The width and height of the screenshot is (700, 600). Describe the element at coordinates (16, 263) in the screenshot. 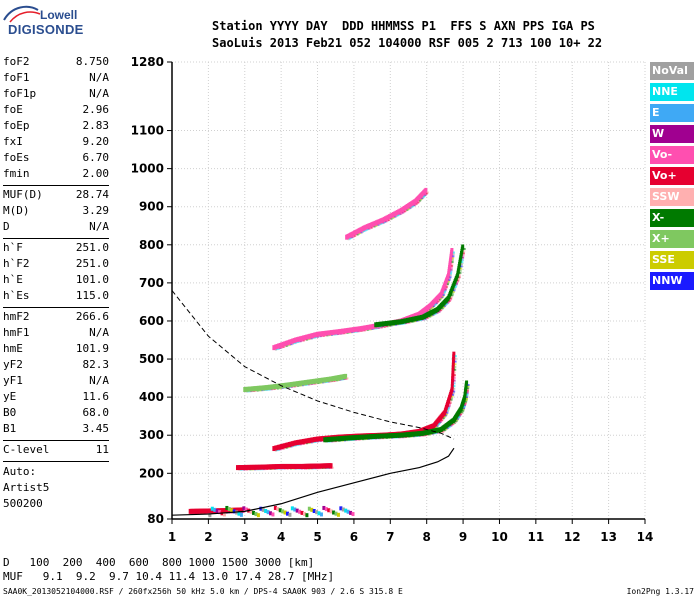

I see `param-label: h`F2` at that location.